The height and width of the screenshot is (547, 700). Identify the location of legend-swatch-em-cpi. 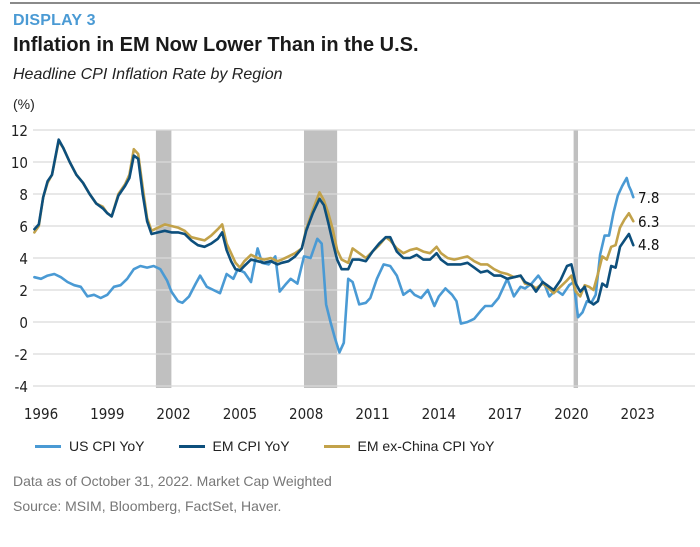
(191, 446).